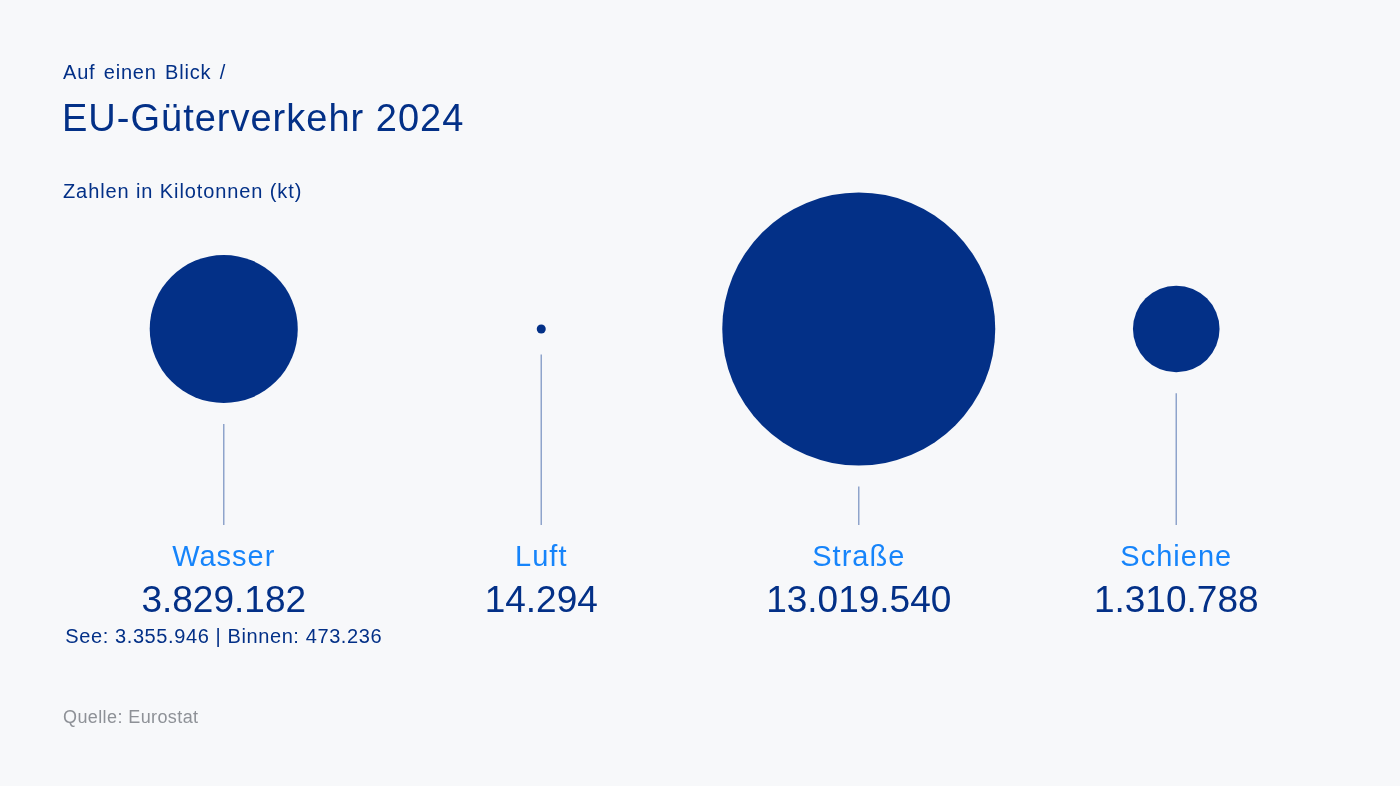 The height and width of the screenshot is (786, 1400). I want to click on category-label: Wasser, so click(224, 556).